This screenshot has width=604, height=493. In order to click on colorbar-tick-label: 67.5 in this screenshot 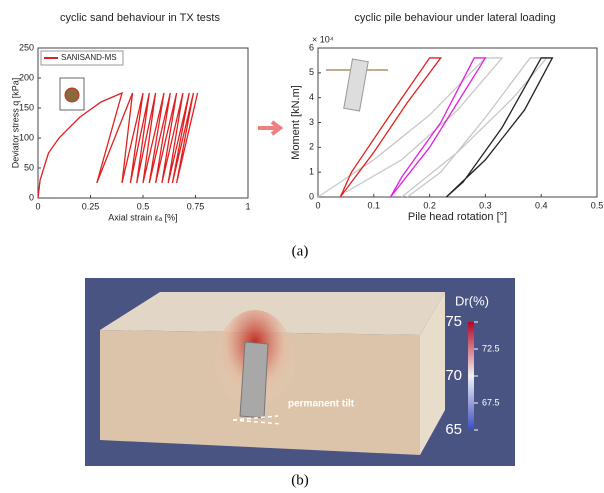, I will do `click(491, 402)`.